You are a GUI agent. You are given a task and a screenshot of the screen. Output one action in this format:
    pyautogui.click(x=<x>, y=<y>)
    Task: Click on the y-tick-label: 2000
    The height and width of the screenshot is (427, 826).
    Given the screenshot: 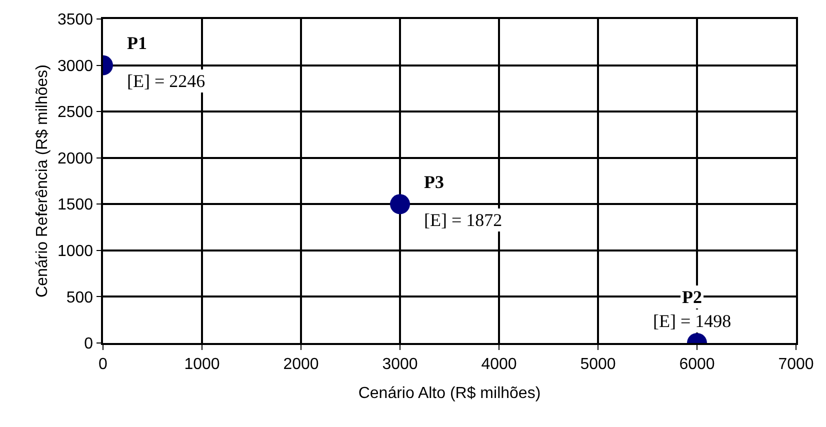 What is the action you would take?
    pyautogui.click(x=75, y=159)
    